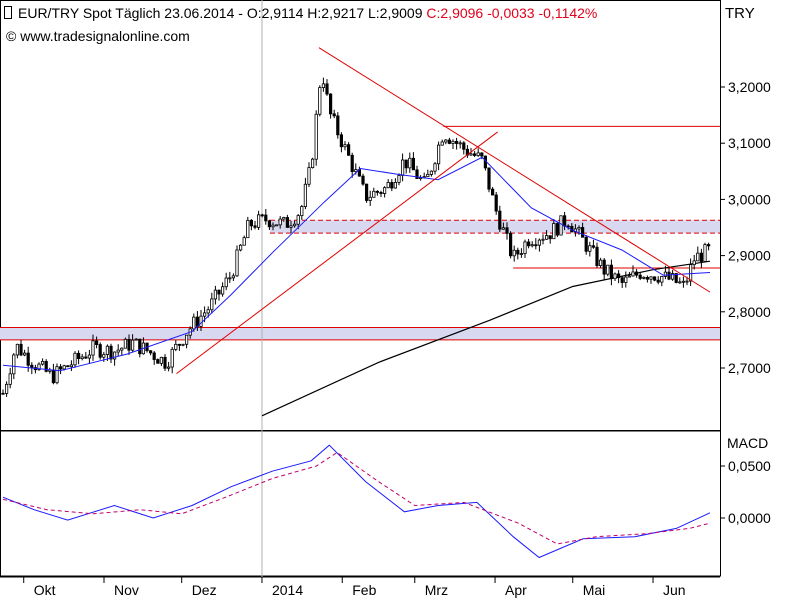  What do you see at coordinates (749, 368) in the screenshot?
I see `price-tick-label: 2,7000` at bounding box center [749, 368].